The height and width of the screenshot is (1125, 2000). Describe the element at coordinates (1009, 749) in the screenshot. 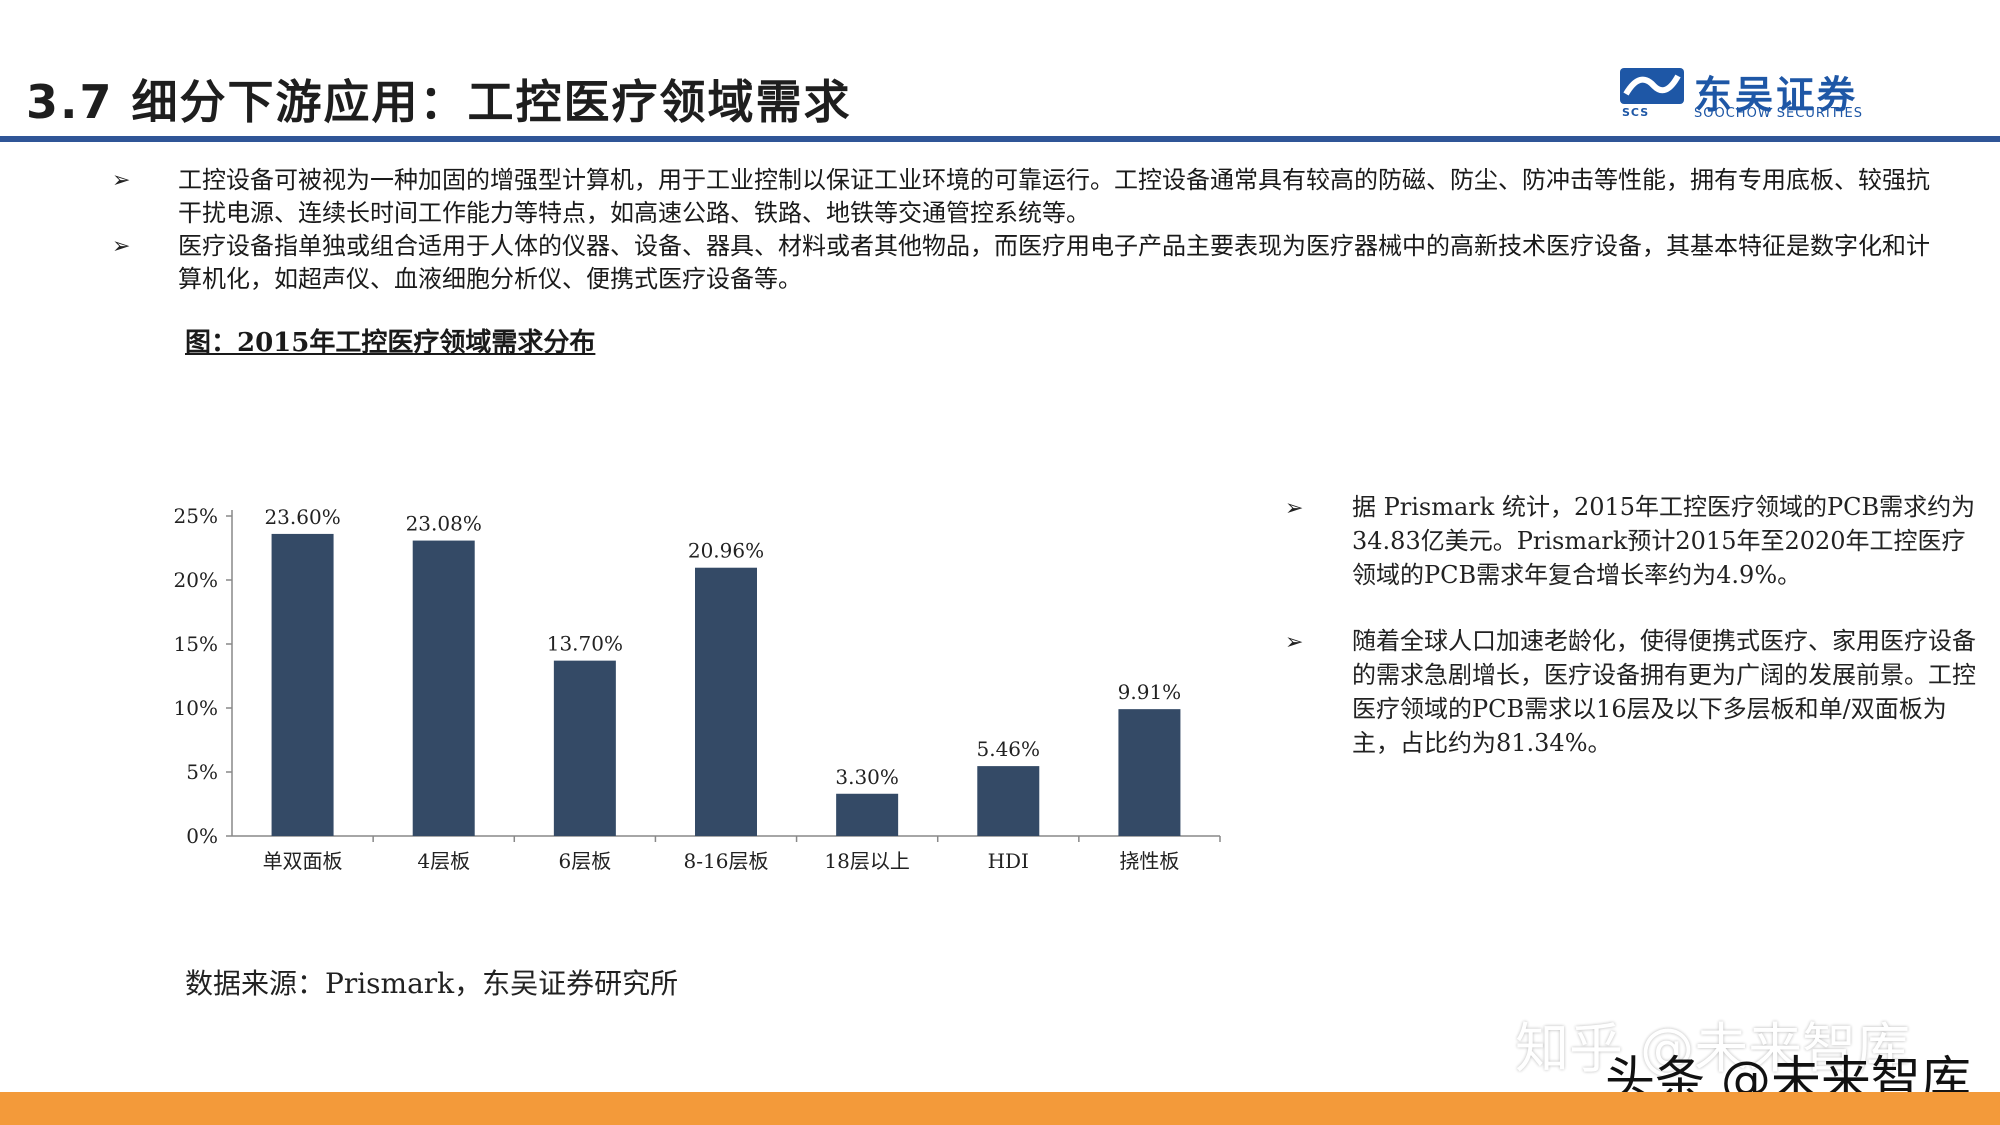

I see `bar-value-label: 5.46%` at that location.